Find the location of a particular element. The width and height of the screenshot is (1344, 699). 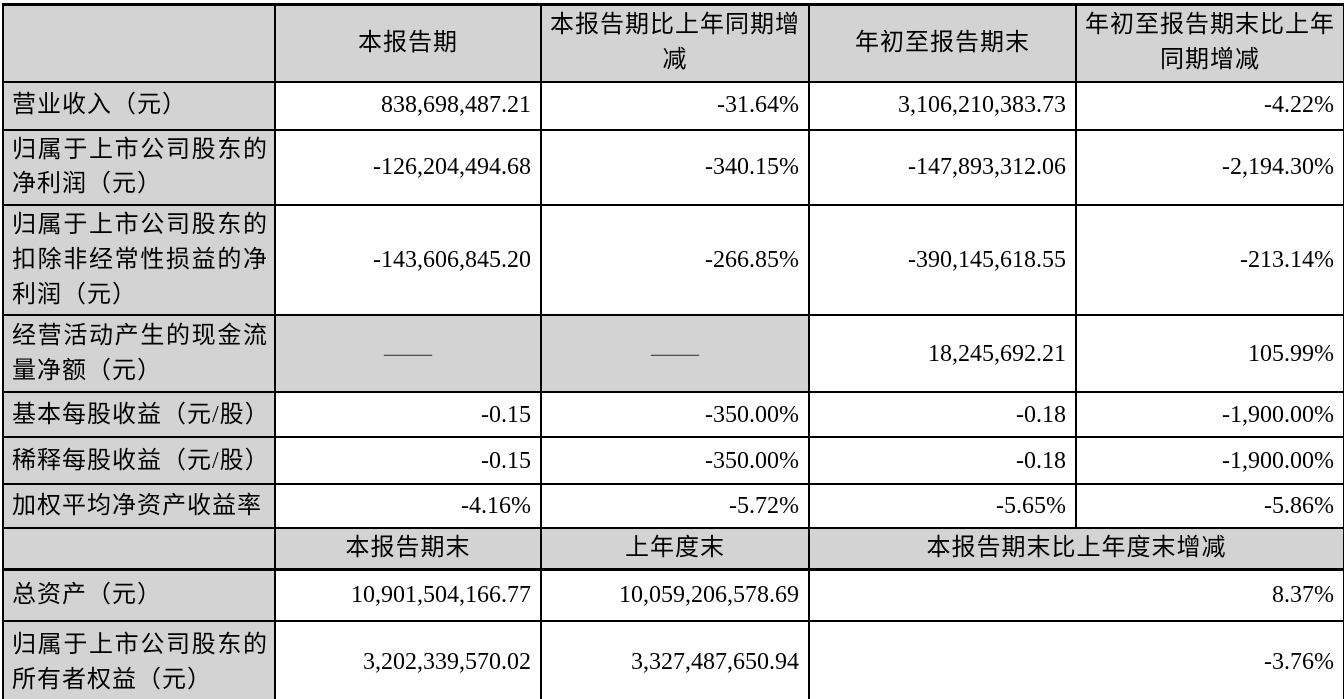

row-label-owners-equity: 归属于上市公司股东的所有者权益（元） is located at coordinates (139, 659).